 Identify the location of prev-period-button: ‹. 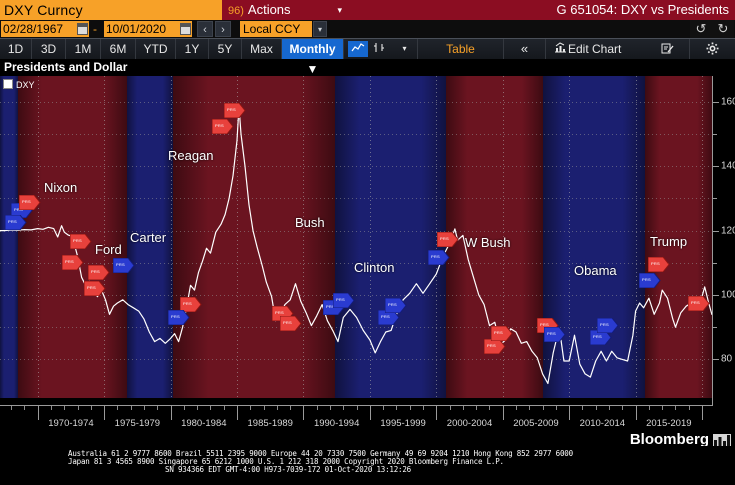
(205, 29).